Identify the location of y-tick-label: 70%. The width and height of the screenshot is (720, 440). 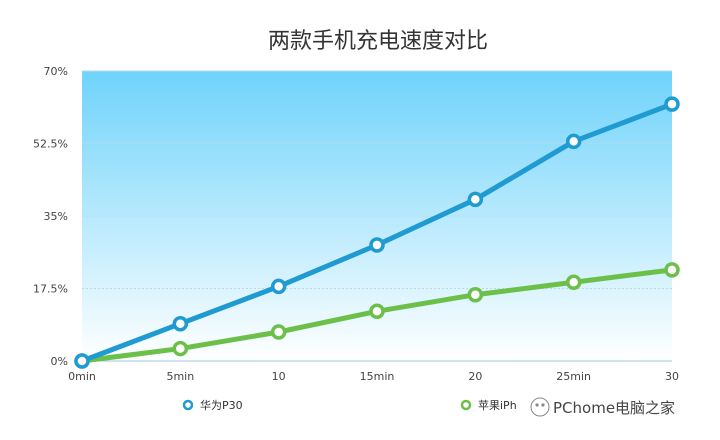
(56, 71).